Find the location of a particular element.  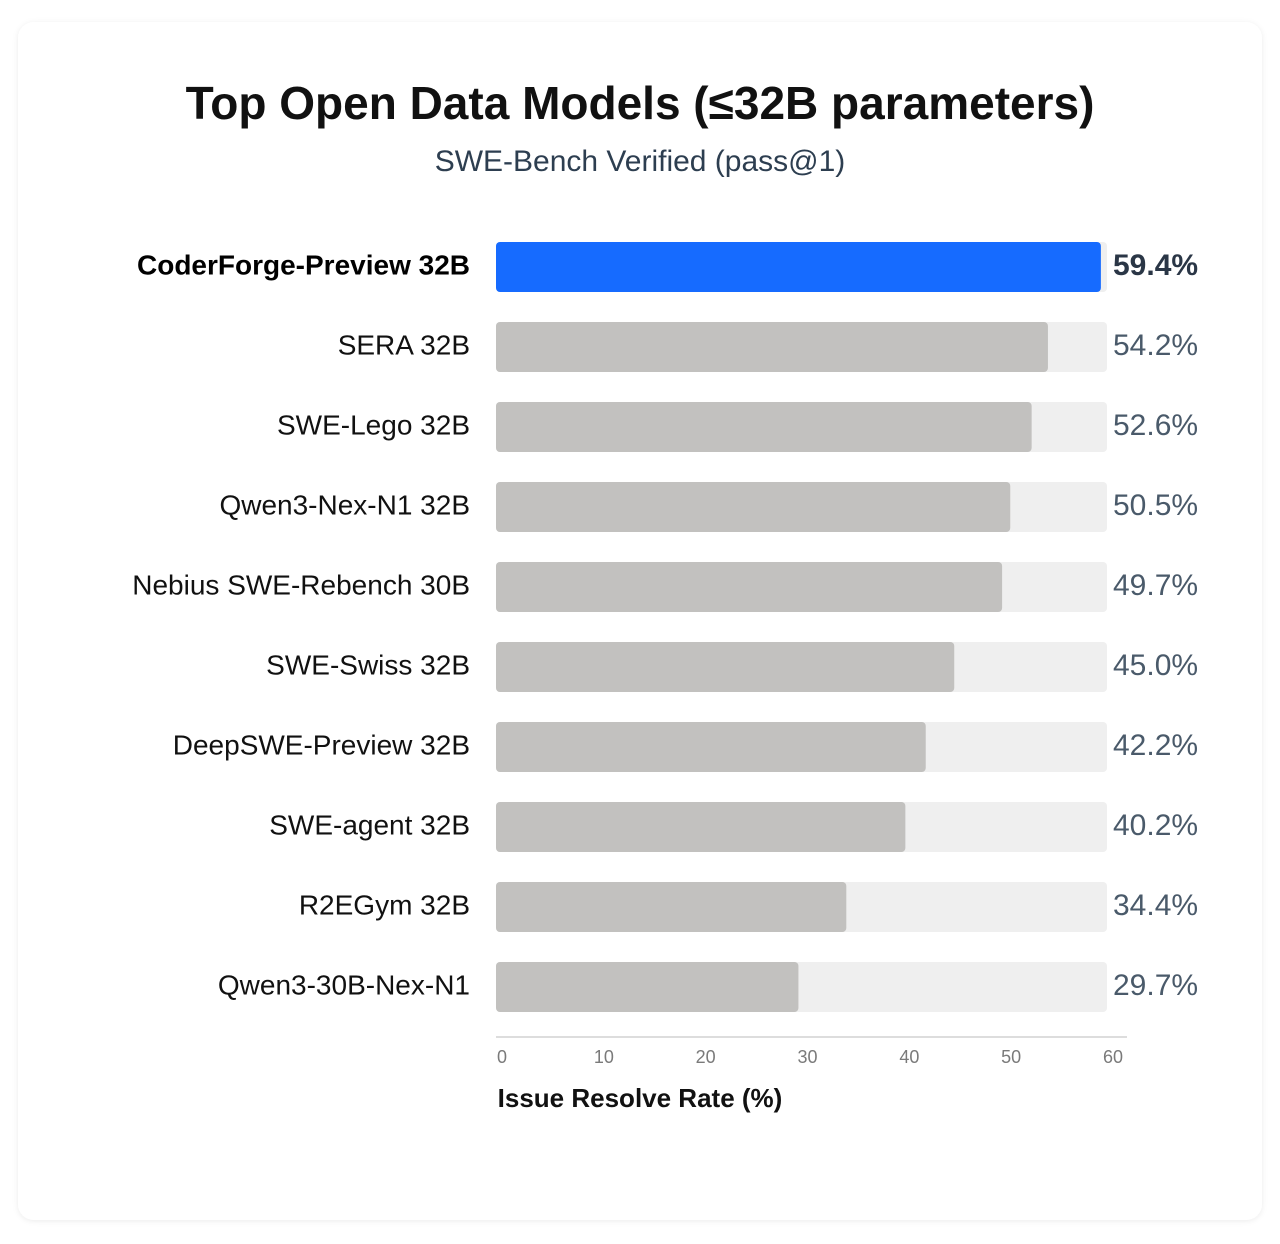

value-label: 29.7% is located at coordinates (1155, 985).